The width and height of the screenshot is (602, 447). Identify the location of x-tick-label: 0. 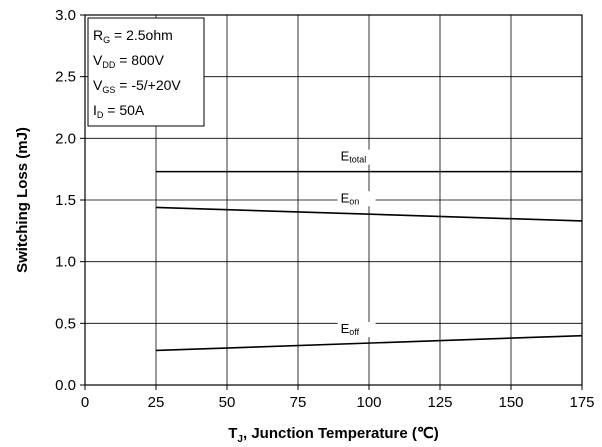
(85, 402).